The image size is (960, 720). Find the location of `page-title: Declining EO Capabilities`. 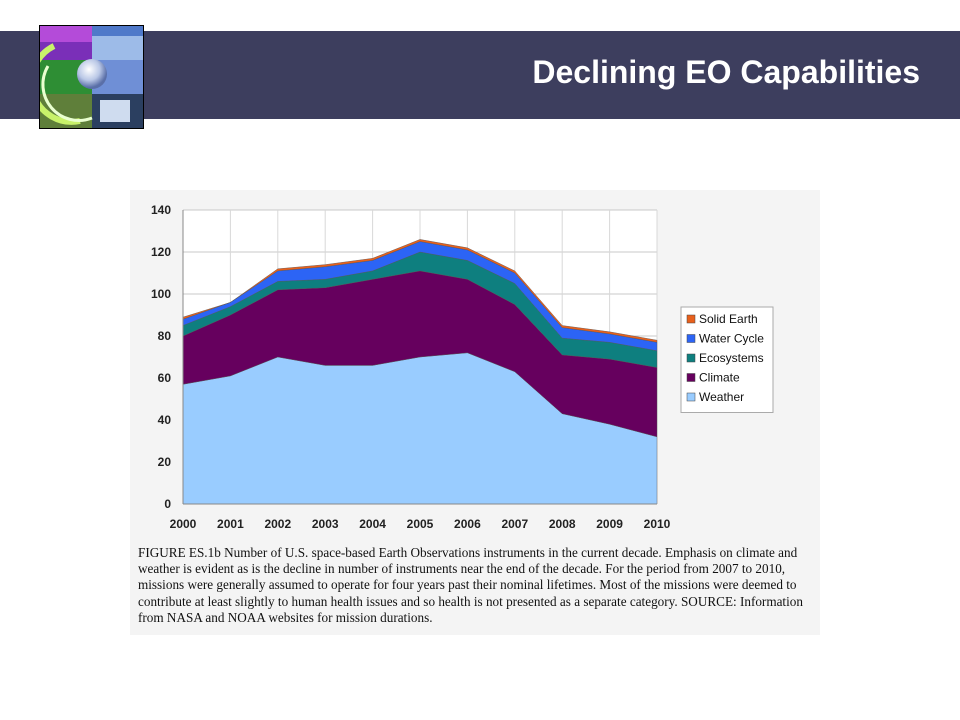

page-title: Declining EO Capabilities is located at coordinates (726, 72).